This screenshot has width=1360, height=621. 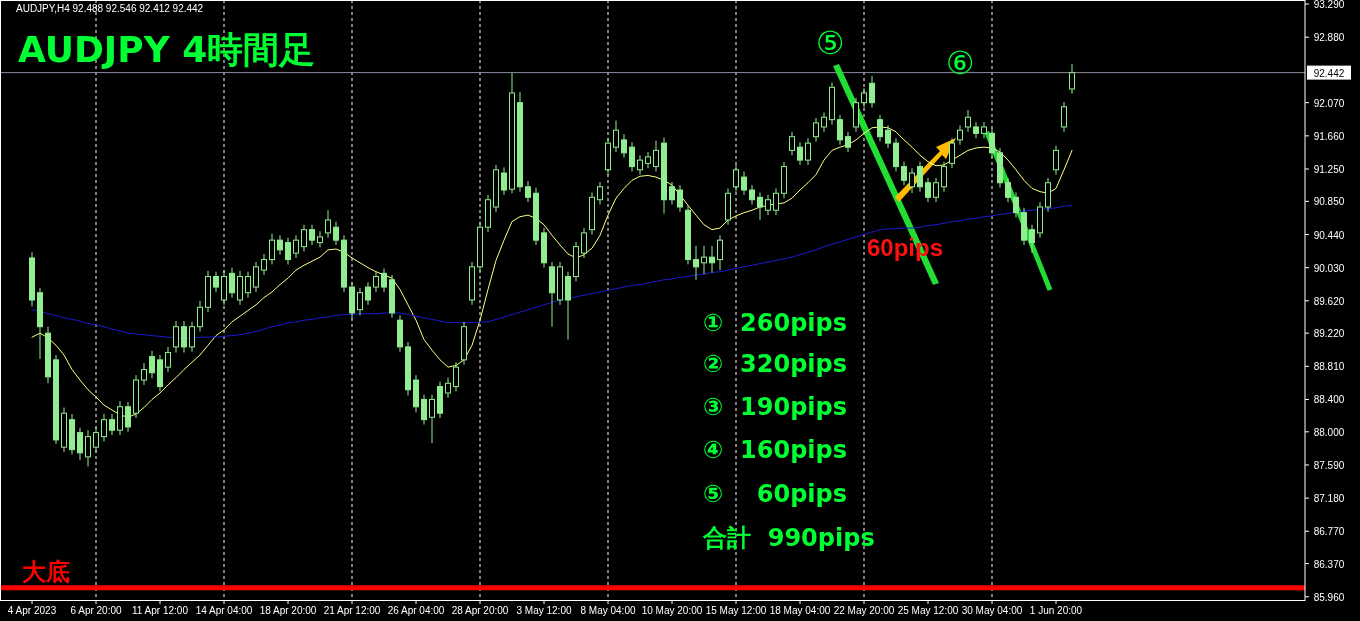 I want to click on ref-line-label: 92.442, so click(x=1329, y=73).